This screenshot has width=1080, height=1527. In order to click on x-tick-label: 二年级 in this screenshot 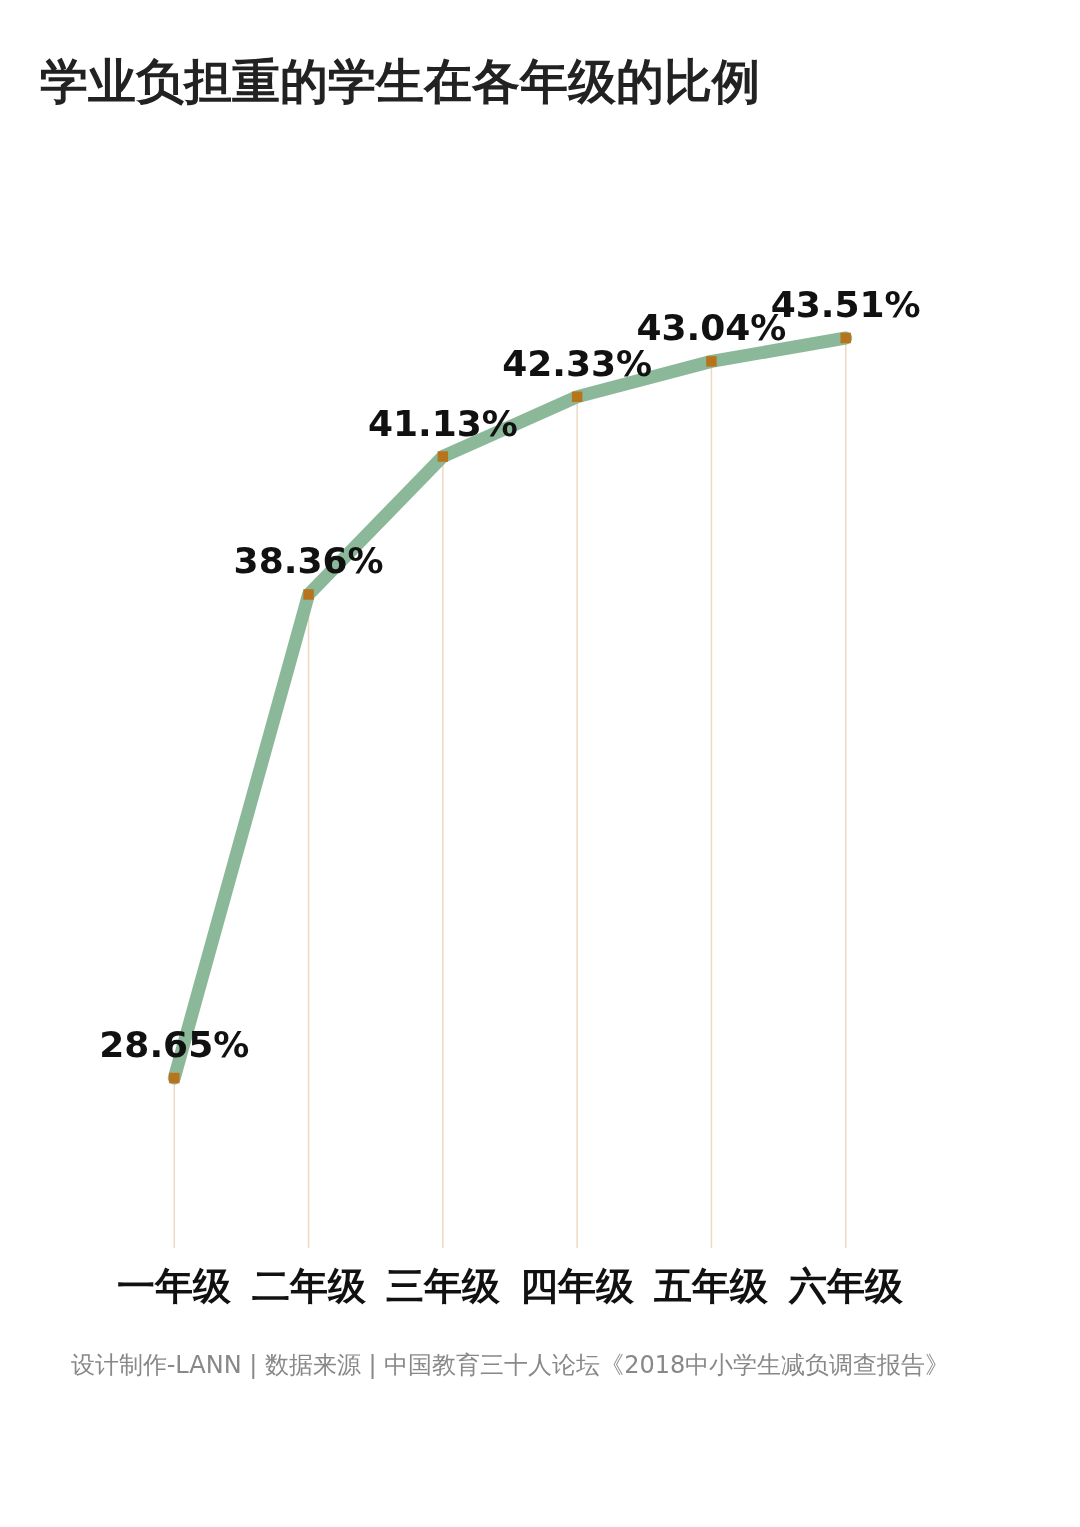, I will do `click(309, 1285)`.